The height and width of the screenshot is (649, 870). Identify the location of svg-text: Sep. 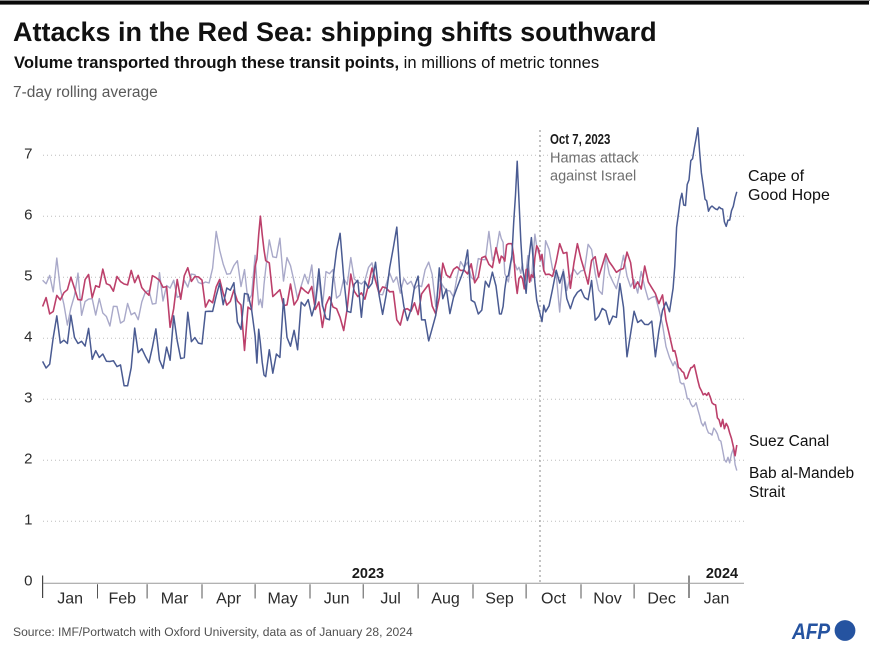
(499, 599).